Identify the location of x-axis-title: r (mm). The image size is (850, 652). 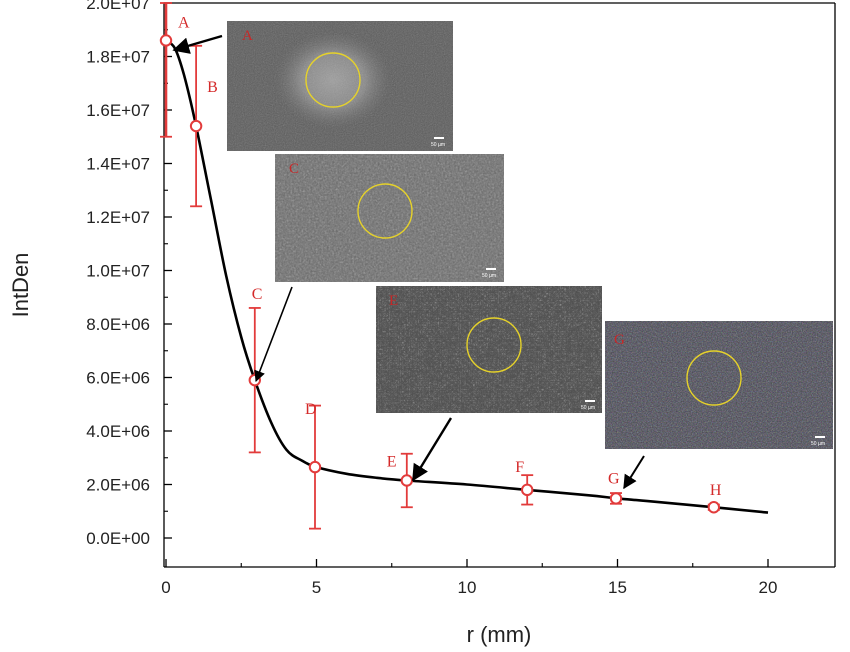
(499, 634).